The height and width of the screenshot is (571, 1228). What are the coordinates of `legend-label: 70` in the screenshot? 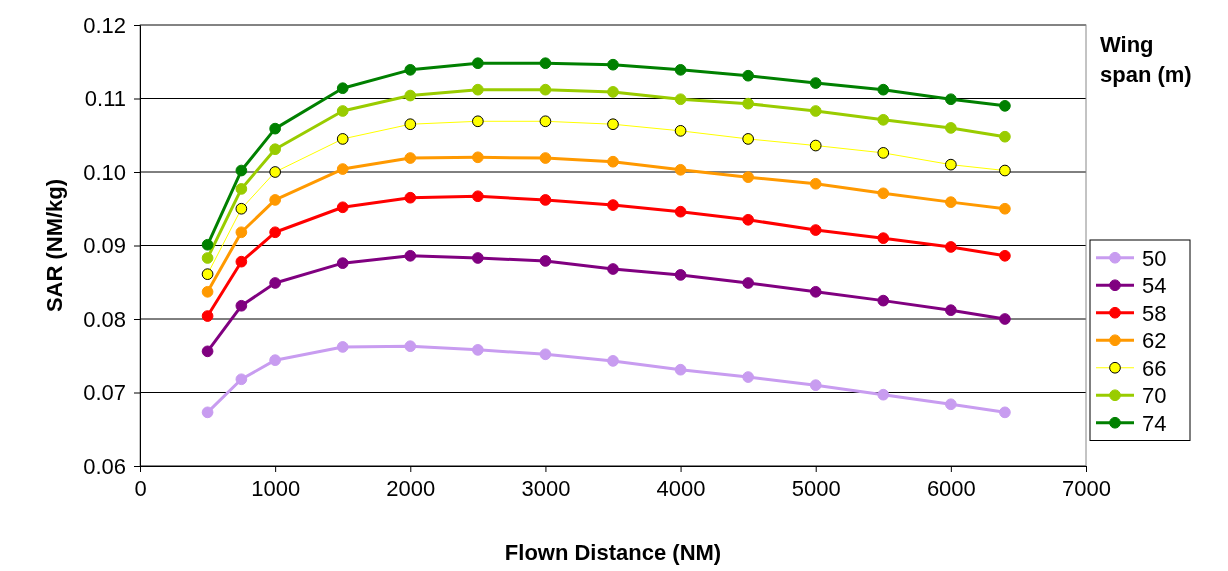 It's located at (1154, 396).